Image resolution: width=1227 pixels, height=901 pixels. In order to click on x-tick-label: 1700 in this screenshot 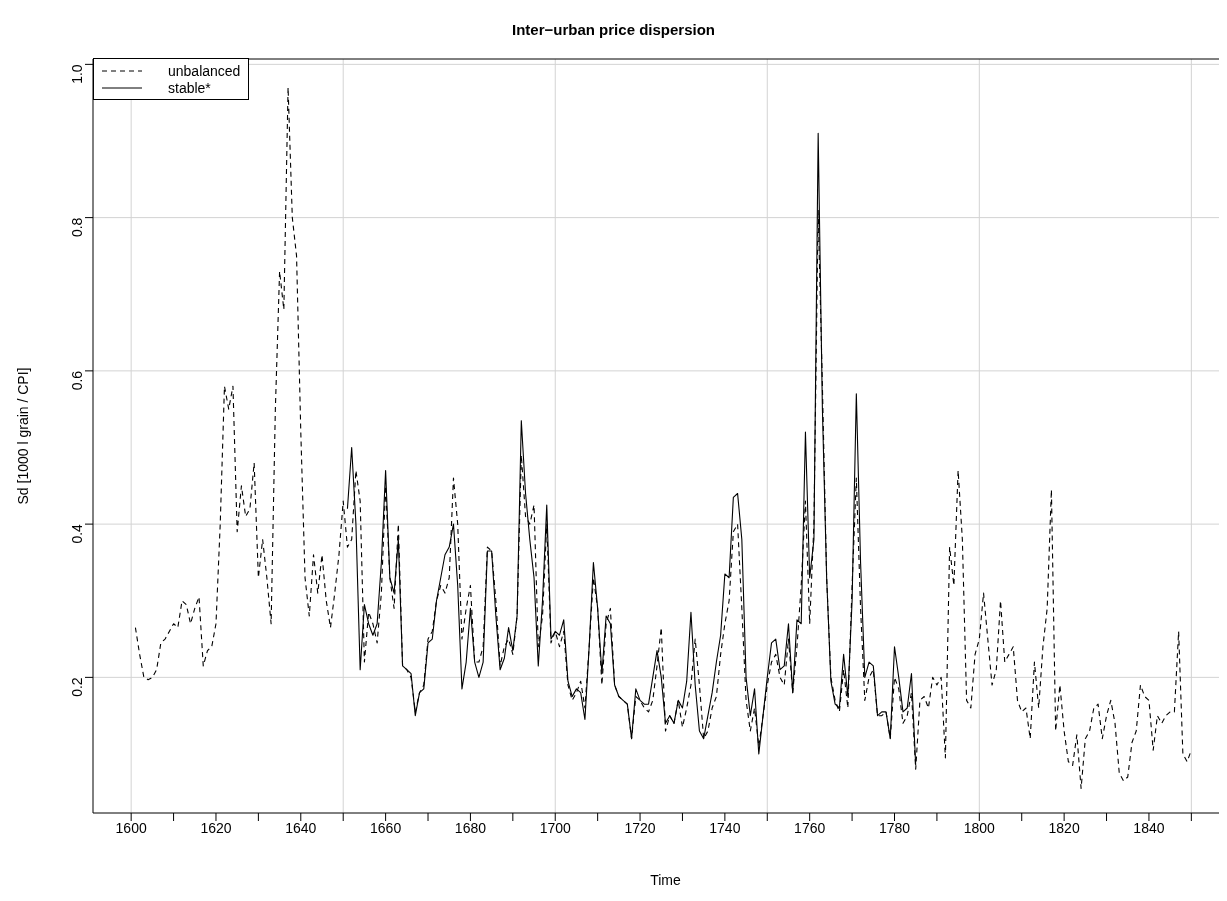, I will do `click(555, 827)`.